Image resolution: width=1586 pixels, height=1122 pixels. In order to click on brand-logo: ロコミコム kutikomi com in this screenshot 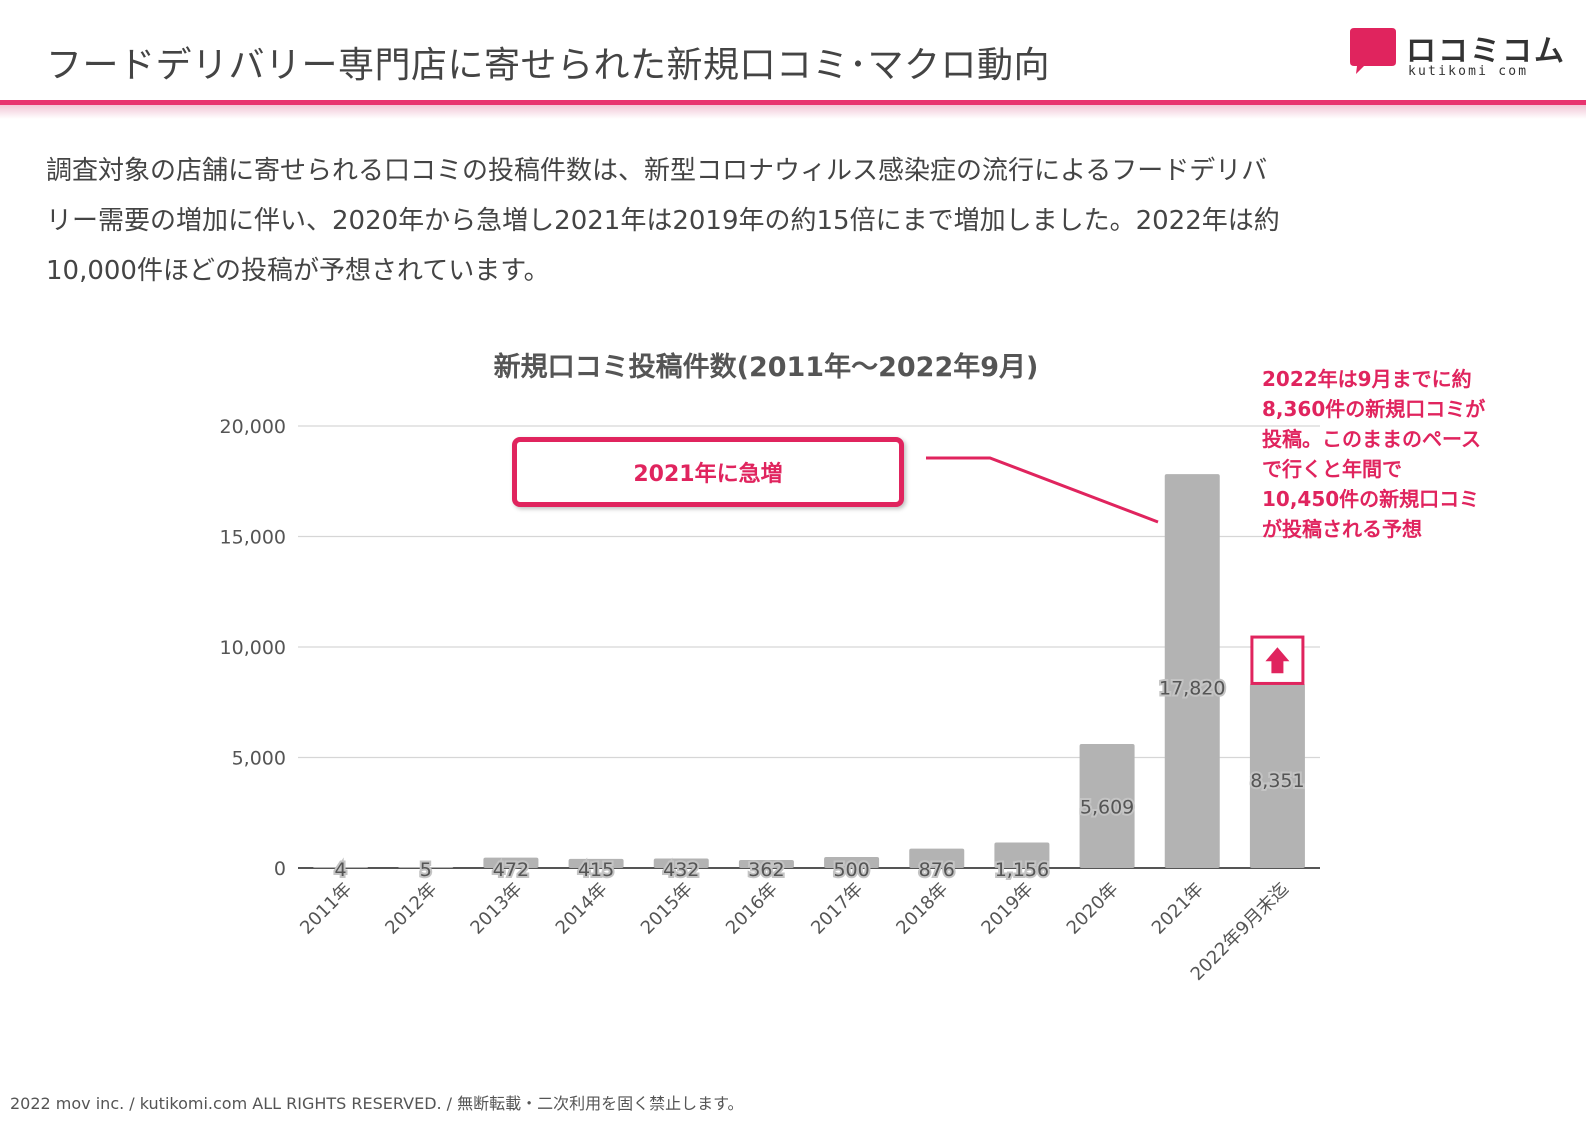, I will do `click(1457, 54)`.